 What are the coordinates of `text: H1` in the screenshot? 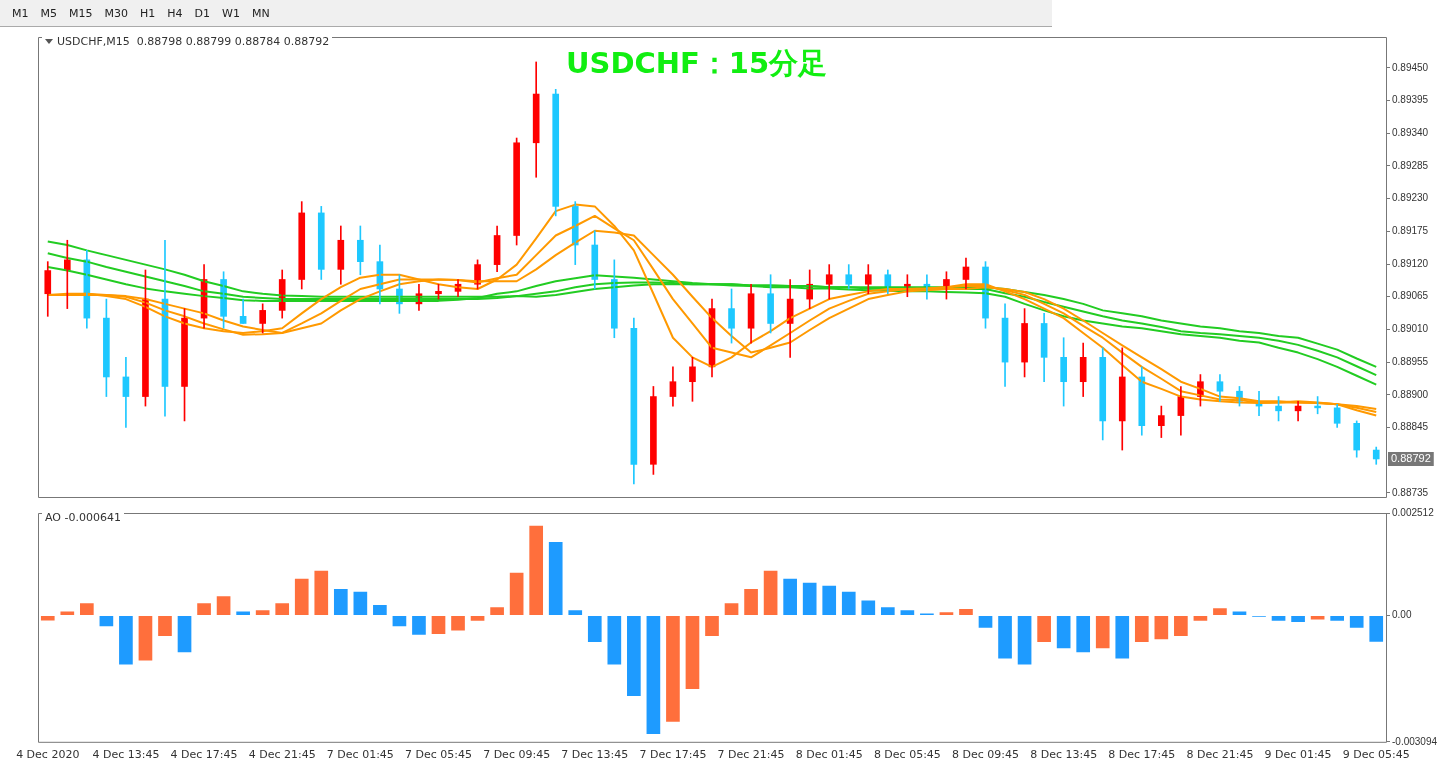 It's located at (148, 13).